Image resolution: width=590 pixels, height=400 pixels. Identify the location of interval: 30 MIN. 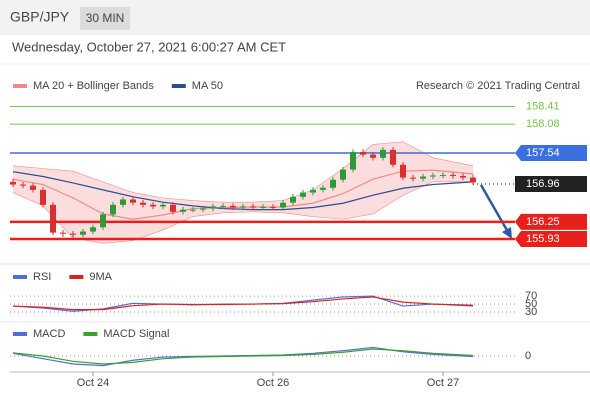
(105, 18).